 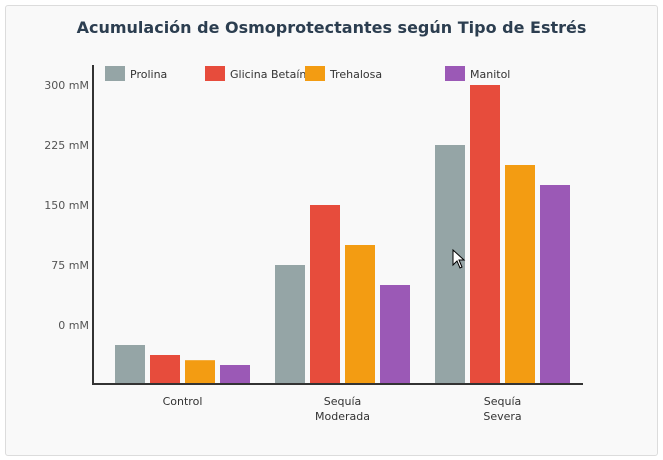 What do you see at coordinates (70, 265) in the screenshot?
I see `y-tick-label: 75 mM` at bounding box center [70, 265].